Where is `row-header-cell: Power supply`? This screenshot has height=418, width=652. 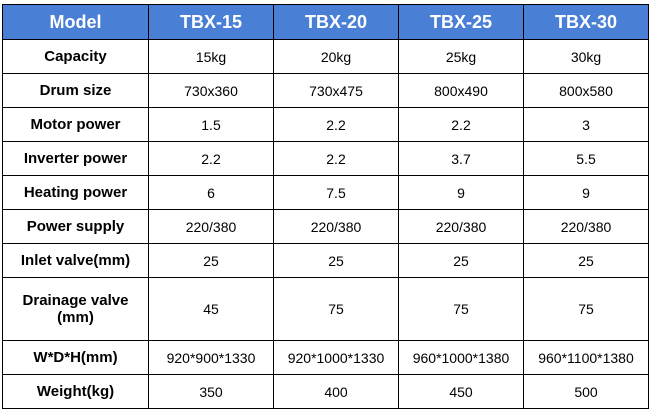 row-header-cell: Power supply is located at coordinates (75, 226).